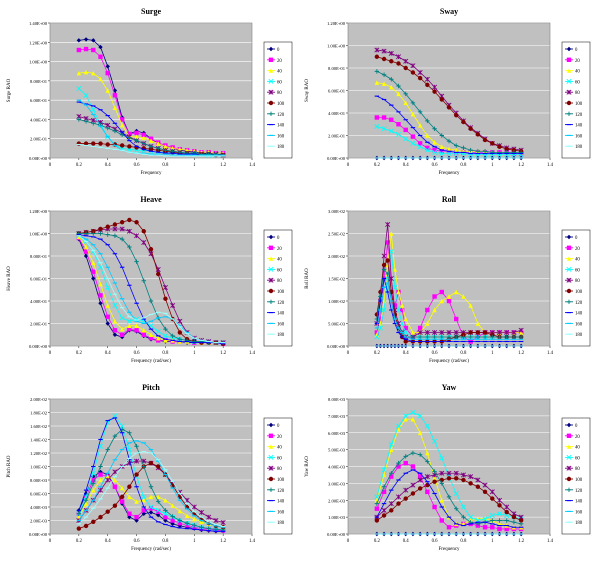 The image size is (595, 563). Describe the element at coordinates (579, 512) in the screenshot. I see `legend-entry: 160` at that location.